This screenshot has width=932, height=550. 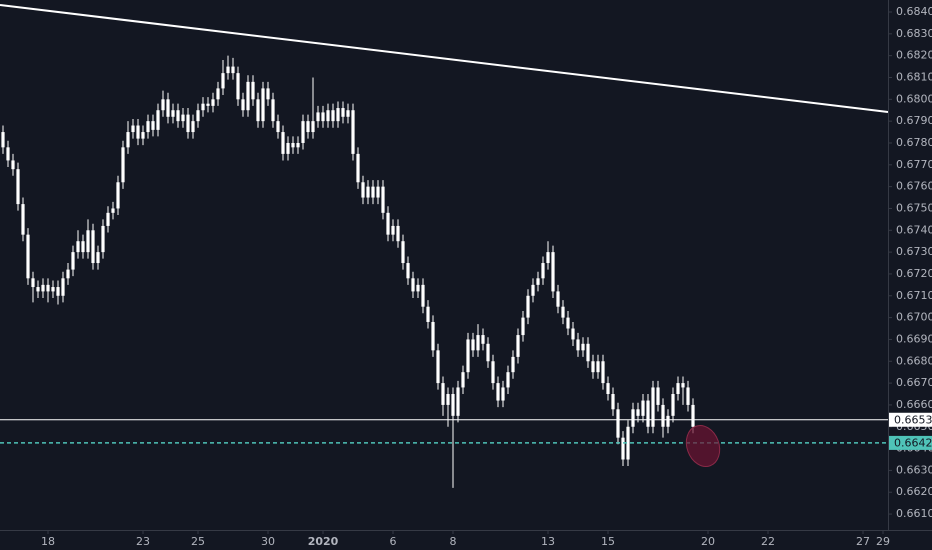 I want to click on x-tick-label: 27, so click(x=863, y=541).